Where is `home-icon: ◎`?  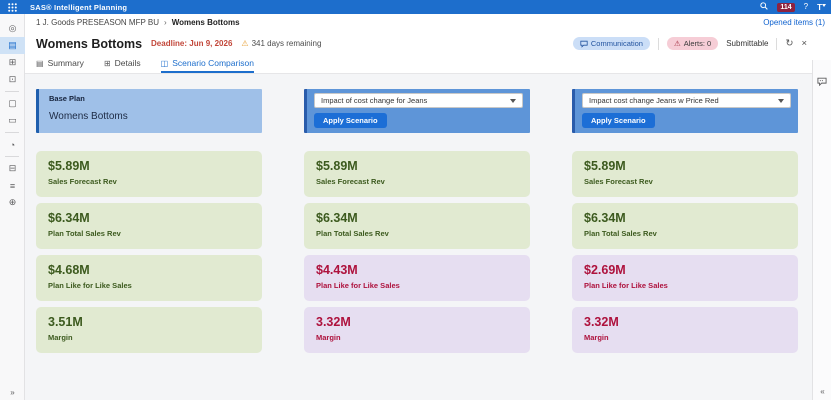 home-icon: ◎ is located at coordinates (12, 28).